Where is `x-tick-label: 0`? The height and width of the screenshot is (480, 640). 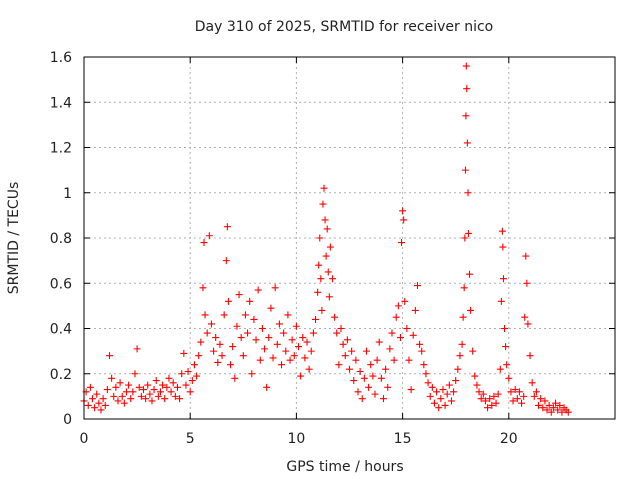
x-tick-label: 0 is located at coordinates (84, 439).